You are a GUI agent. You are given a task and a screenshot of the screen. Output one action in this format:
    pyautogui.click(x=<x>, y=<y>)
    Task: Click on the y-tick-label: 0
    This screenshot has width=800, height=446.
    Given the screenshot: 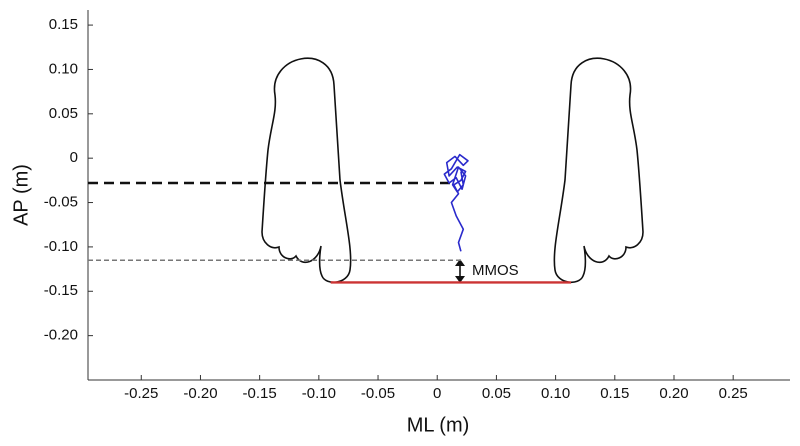 What is the action you would take?
    pyautogui.click(x=74, y=157)
    